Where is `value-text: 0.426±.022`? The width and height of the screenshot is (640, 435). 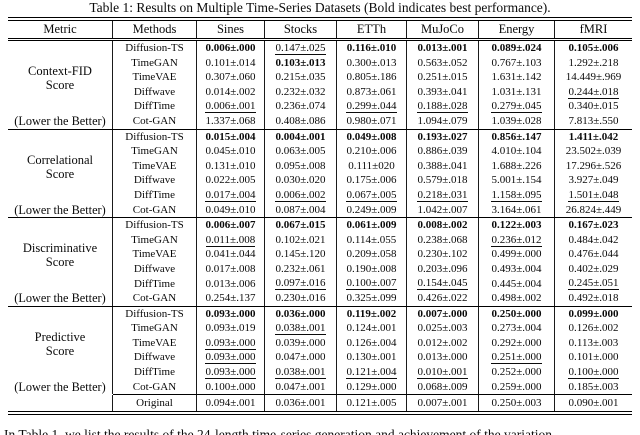
value-text: 0.426±.022 is located at coordinates (442, 298).